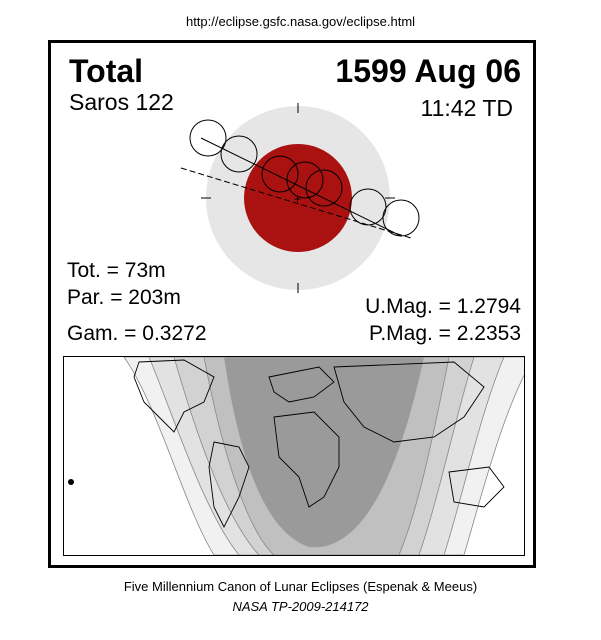  What do you see at coordinates (301, 384) in the screenshot?
I see `europe-outline` at bounding box center [301, 384].